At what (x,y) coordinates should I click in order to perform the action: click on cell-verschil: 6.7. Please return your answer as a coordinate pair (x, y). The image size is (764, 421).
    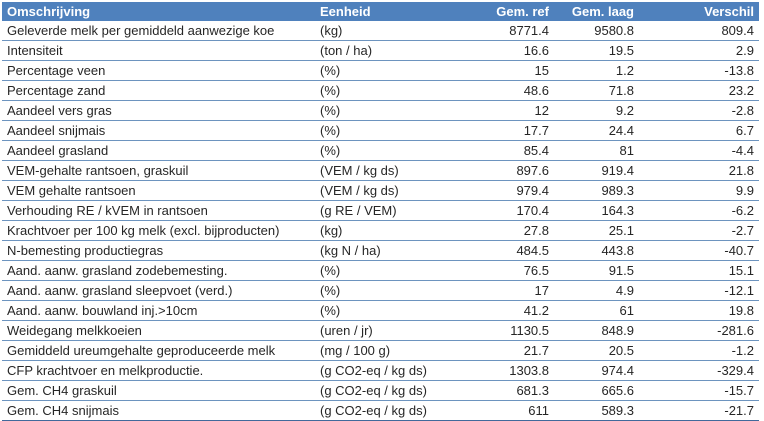
    Looking at the image, I should click on (699, 130).